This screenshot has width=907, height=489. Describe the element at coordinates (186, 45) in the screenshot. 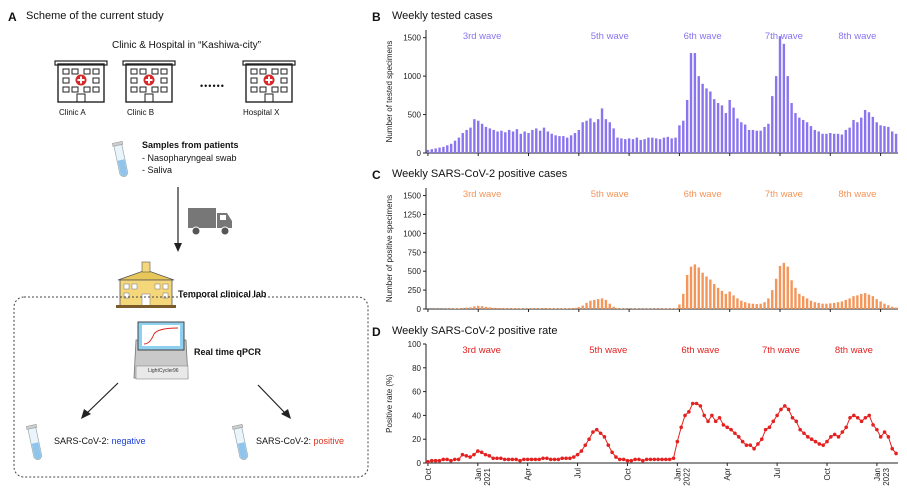

I see `clinic-heading: Clinic & Hospital in “Kashiwa-city”` at that location.